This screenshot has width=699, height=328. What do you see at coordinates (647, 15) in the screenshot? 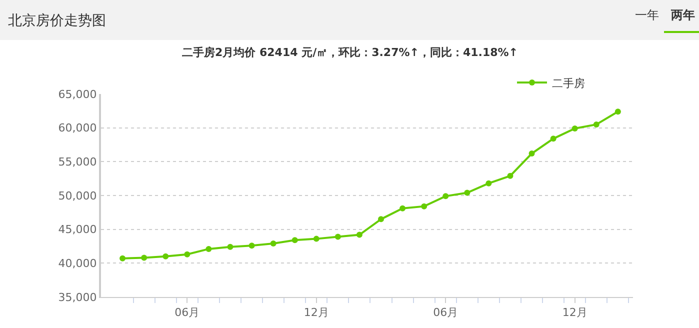
I see `text: 一年` at bounding box center [647, 15].